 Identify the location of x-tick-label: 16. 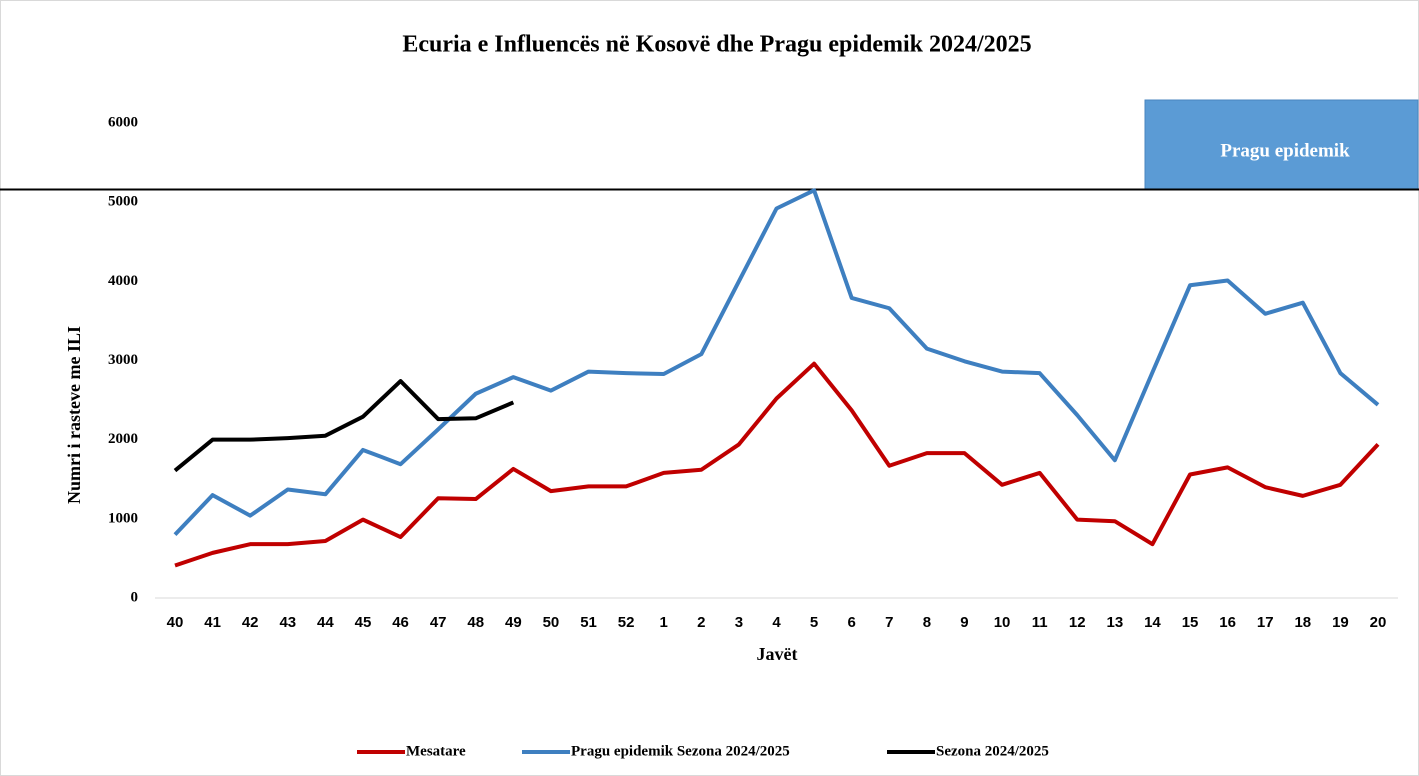
(1227, 622).